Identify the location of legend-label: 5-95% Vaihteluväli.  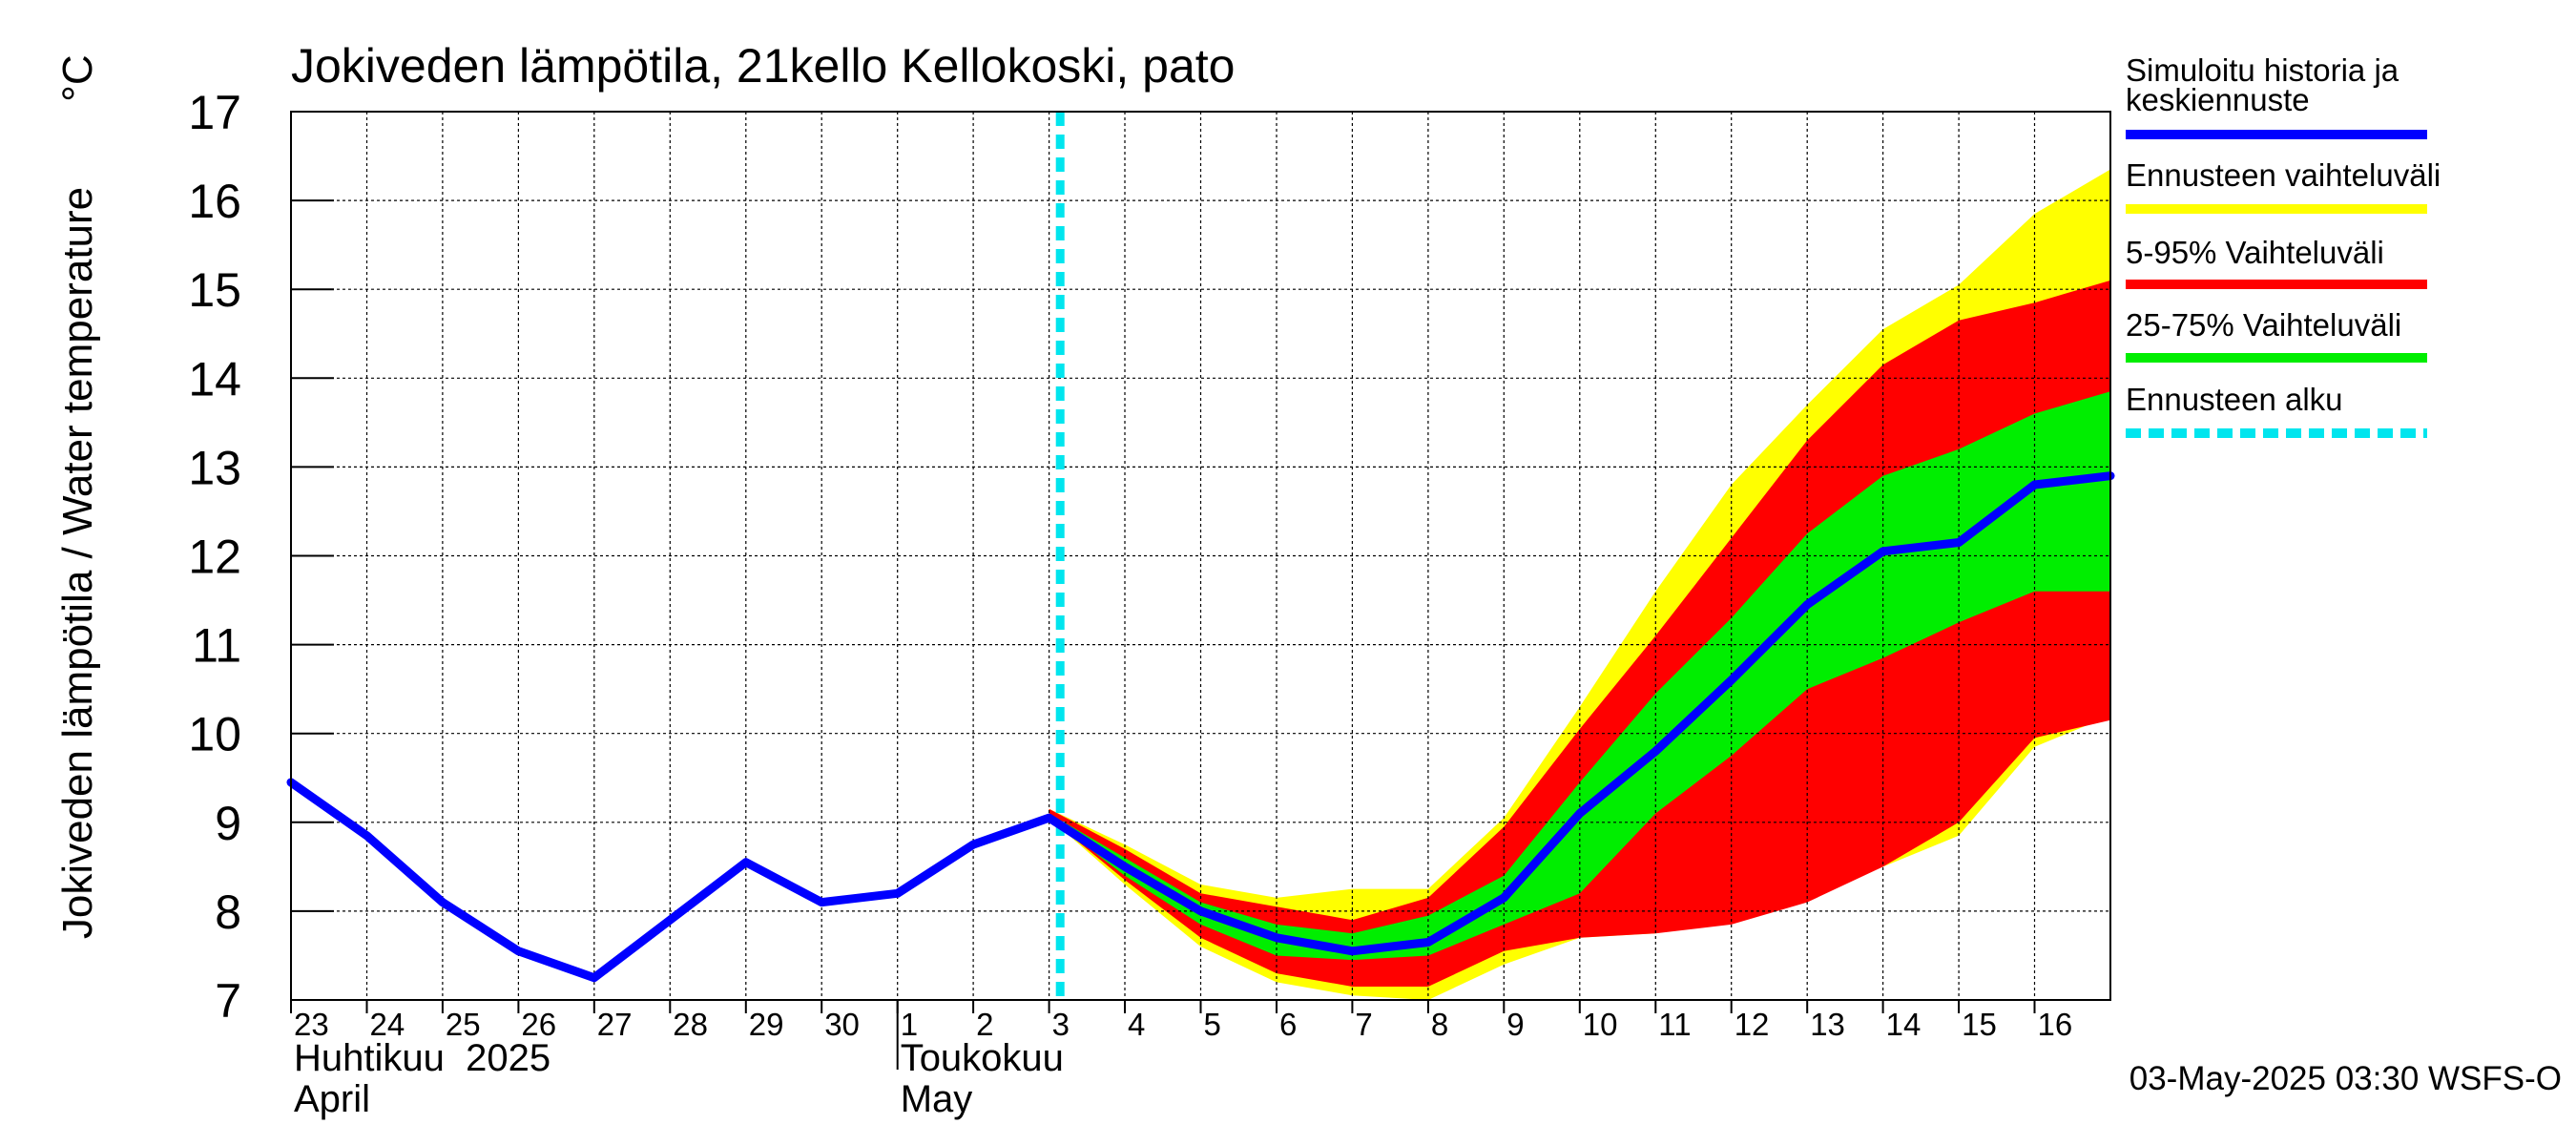
(2255, 253).